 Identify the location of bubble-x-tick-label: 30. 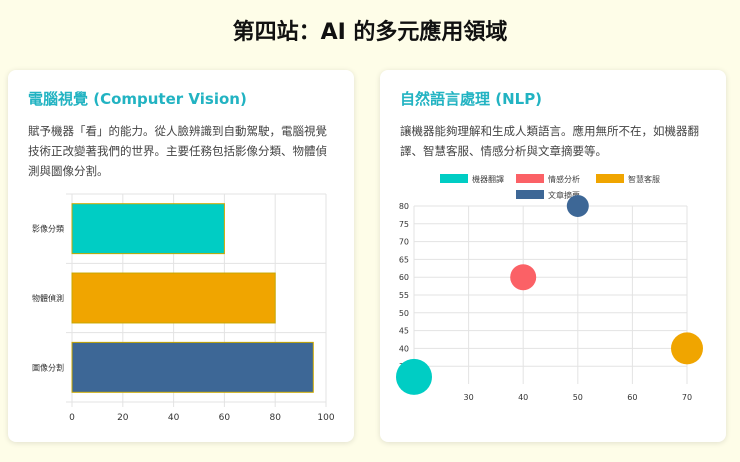
(469, 397).